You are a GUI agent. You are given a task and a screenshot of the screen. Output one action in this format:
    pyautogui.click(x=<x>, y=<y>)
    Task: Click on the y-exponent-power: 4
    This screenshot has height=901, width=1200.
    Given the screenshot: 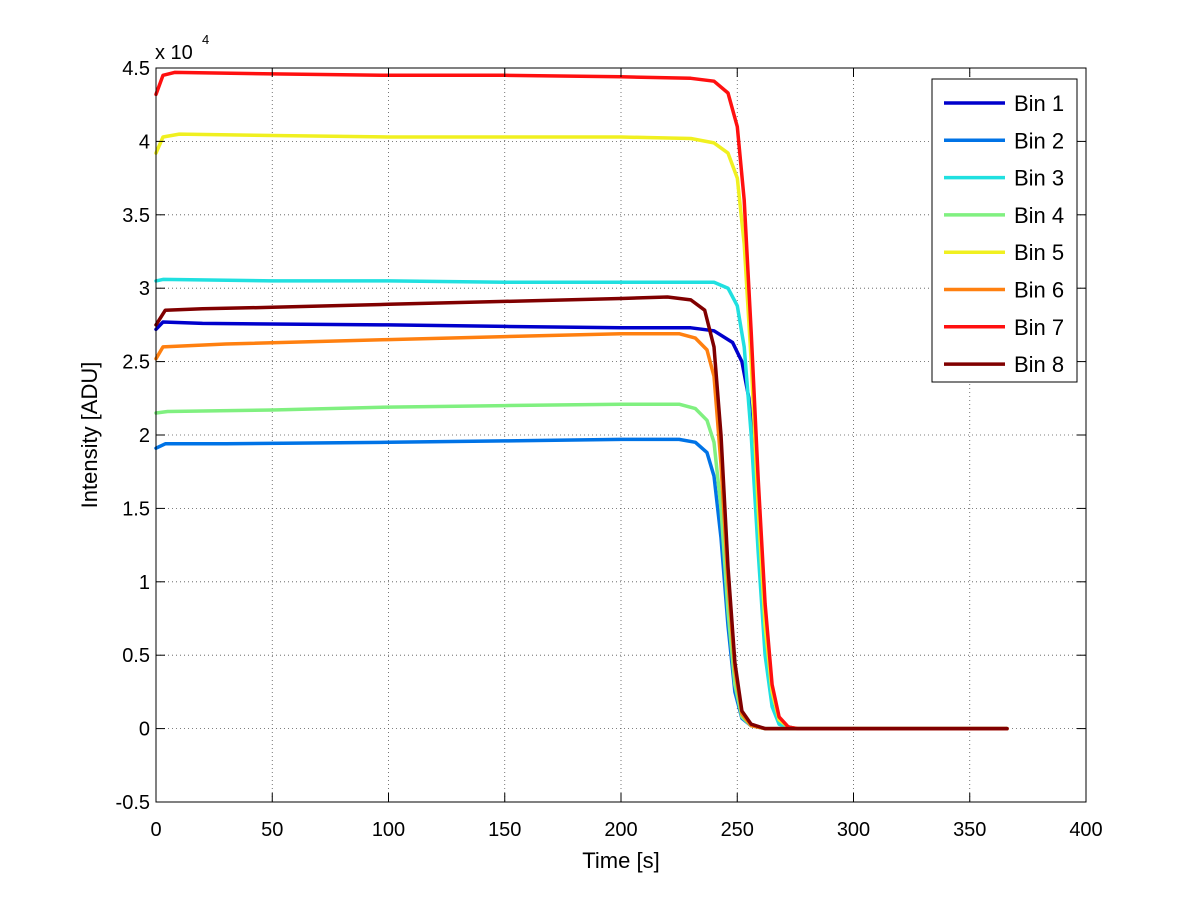 What is the action you would take?
    pyautogui.click(x=205, y=39)
    